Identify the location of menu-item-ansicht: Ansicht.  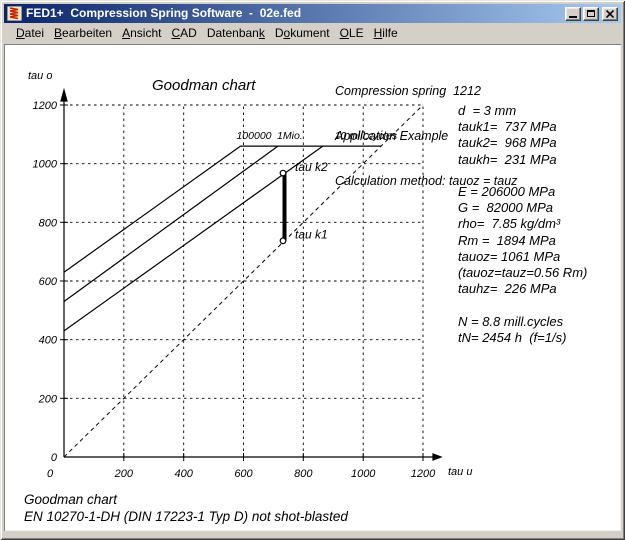
(142, 33).